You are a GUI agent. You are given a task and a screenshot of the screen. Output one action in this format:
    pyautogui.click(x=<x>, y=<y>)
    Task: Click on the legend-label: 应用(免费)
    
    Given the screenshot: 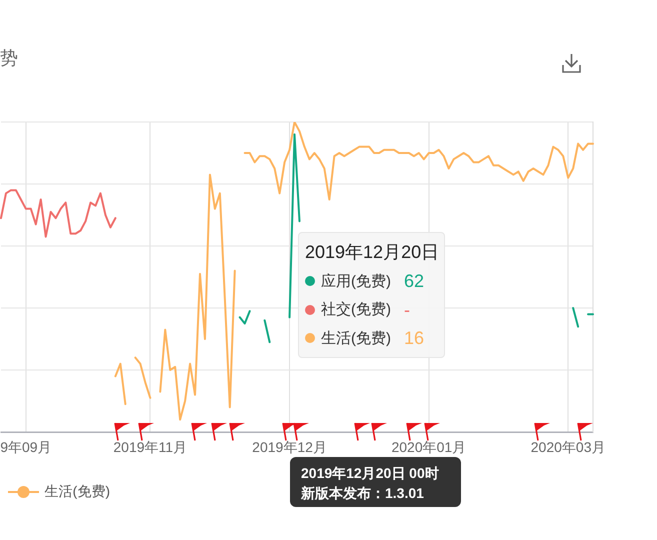 What is the action you would take?
    pyautogui.click(x=356, y=281)
    